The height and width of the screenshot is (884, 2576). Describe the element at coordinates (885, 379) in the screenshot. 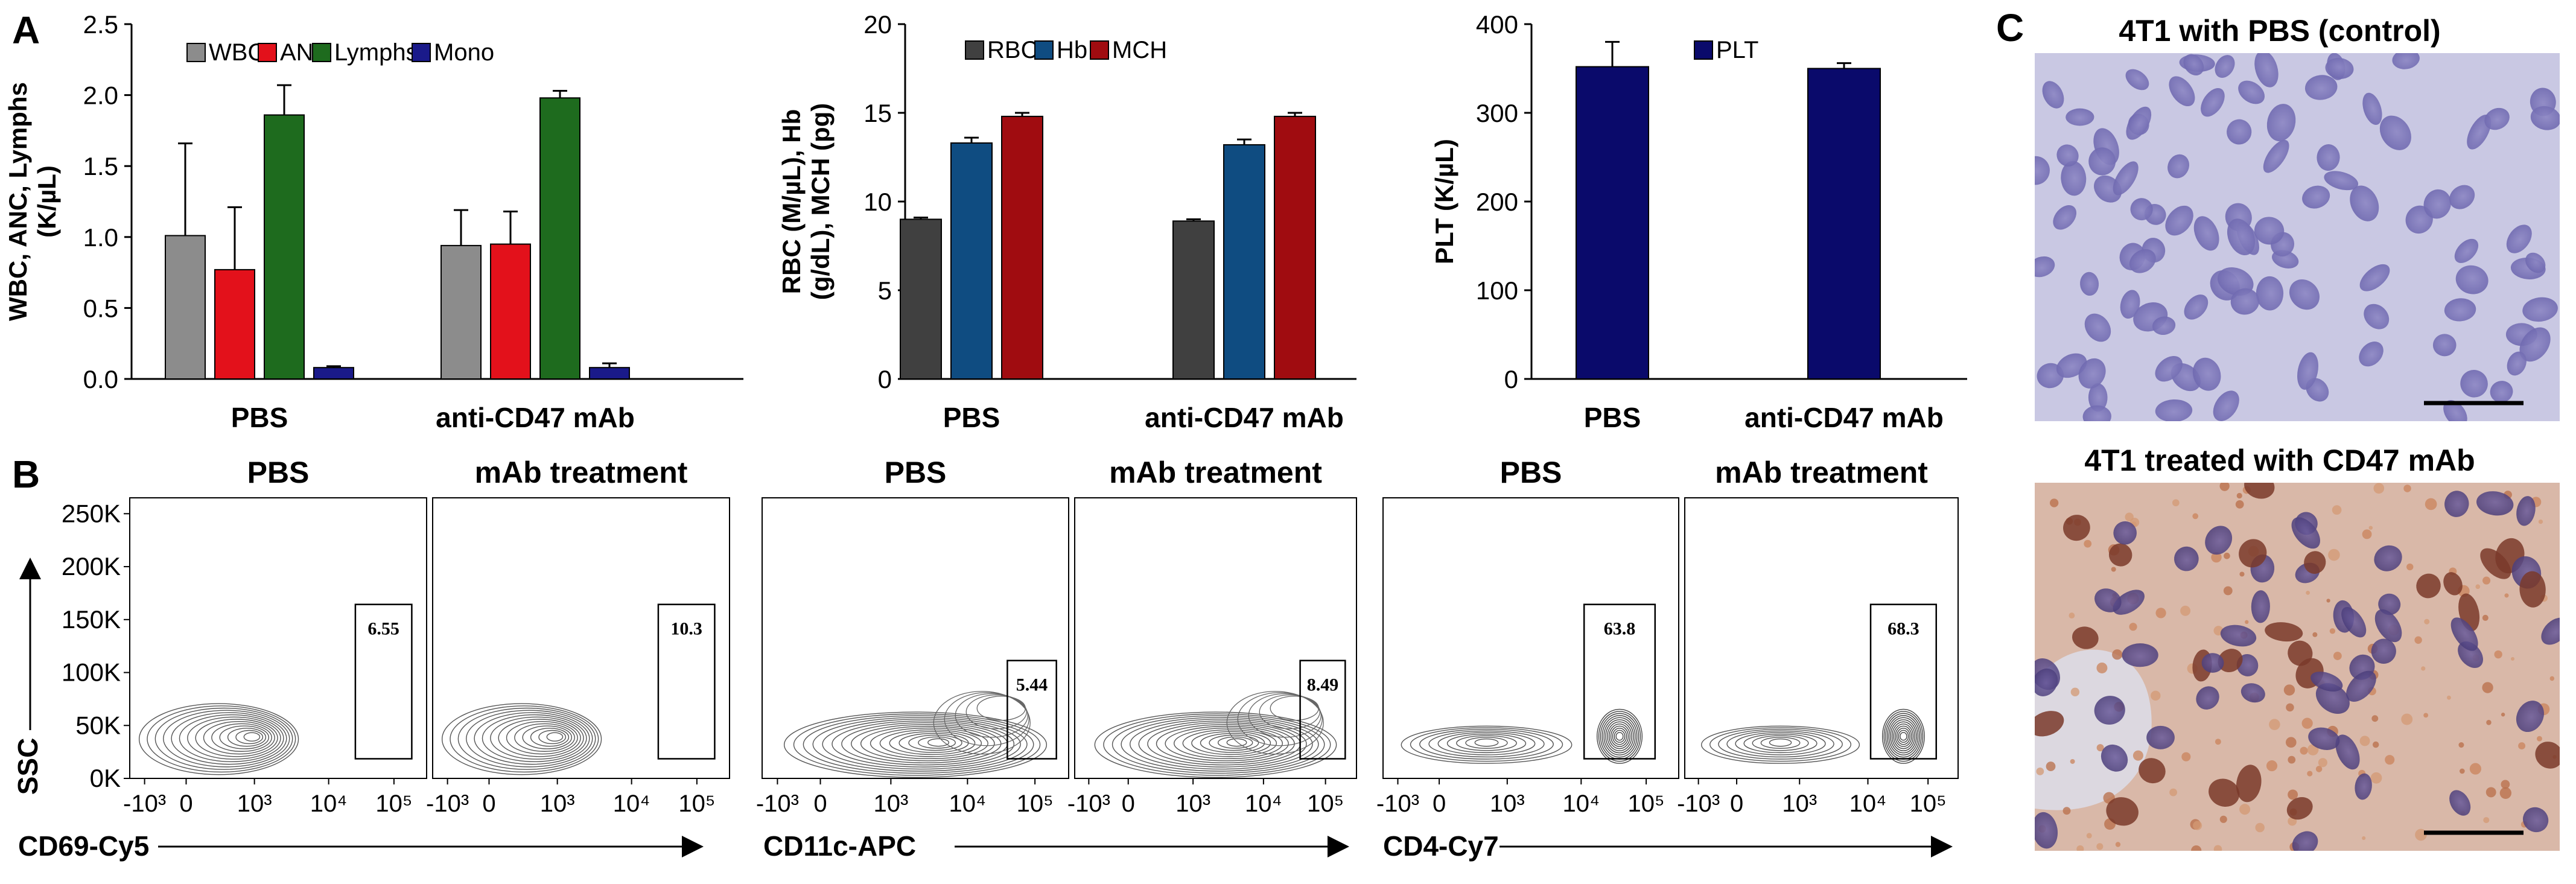

I see `y-tick-label: 0` at that location.